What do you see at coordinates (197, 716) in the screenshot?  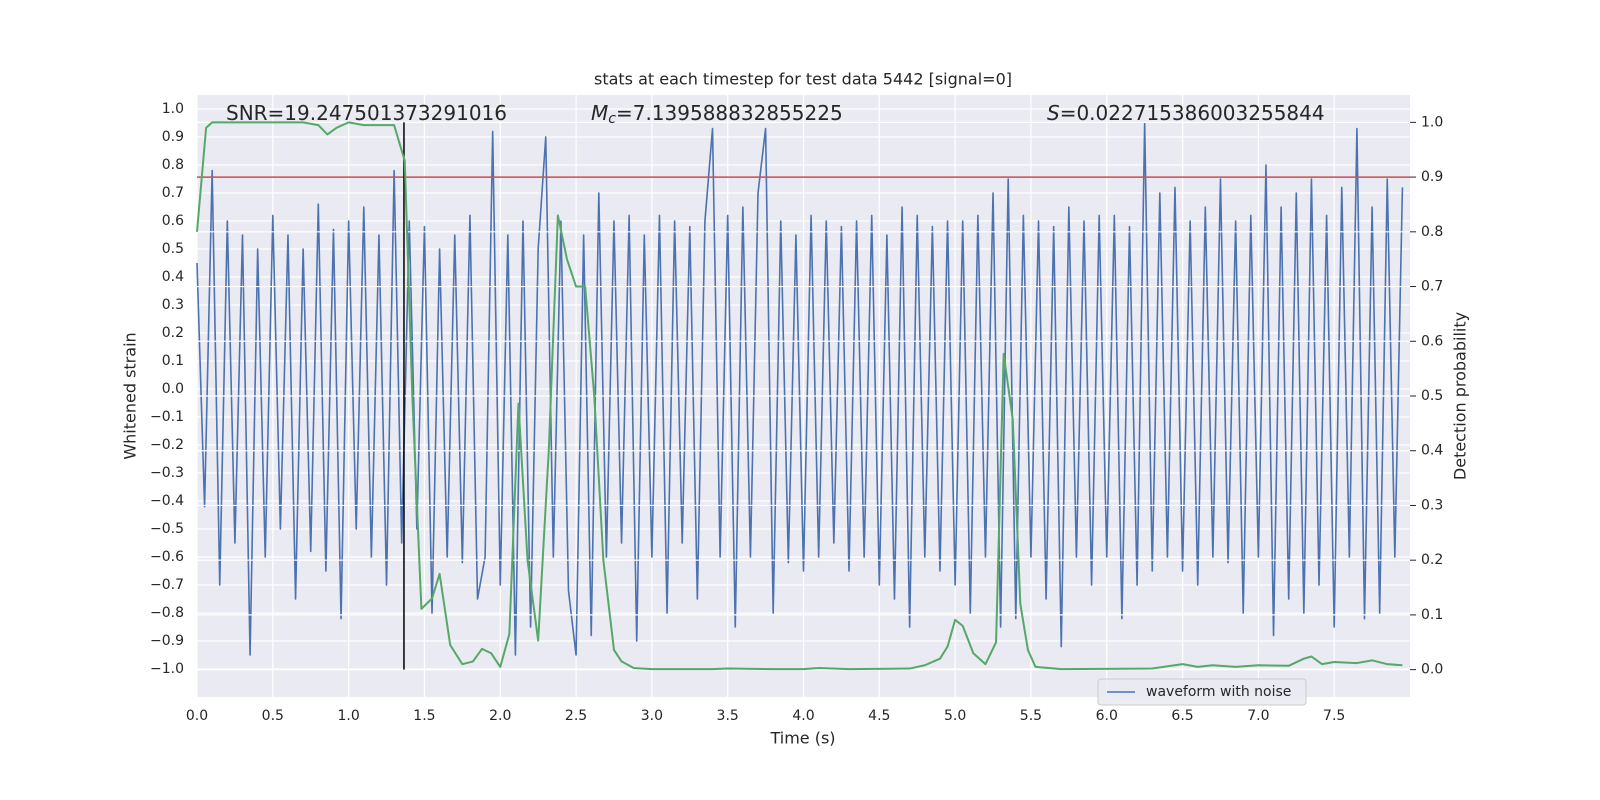 I see `x-tick-label: 0.0` at bounding box center [197, 716].